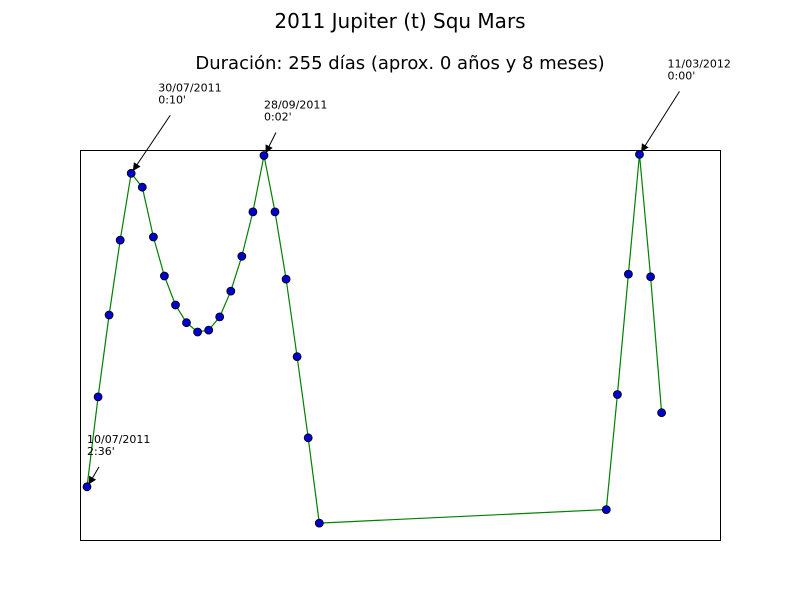 This screenshot has height=605, width=800. I want to click on annotation-date-3: 11/03/2012, so click(699, 63).